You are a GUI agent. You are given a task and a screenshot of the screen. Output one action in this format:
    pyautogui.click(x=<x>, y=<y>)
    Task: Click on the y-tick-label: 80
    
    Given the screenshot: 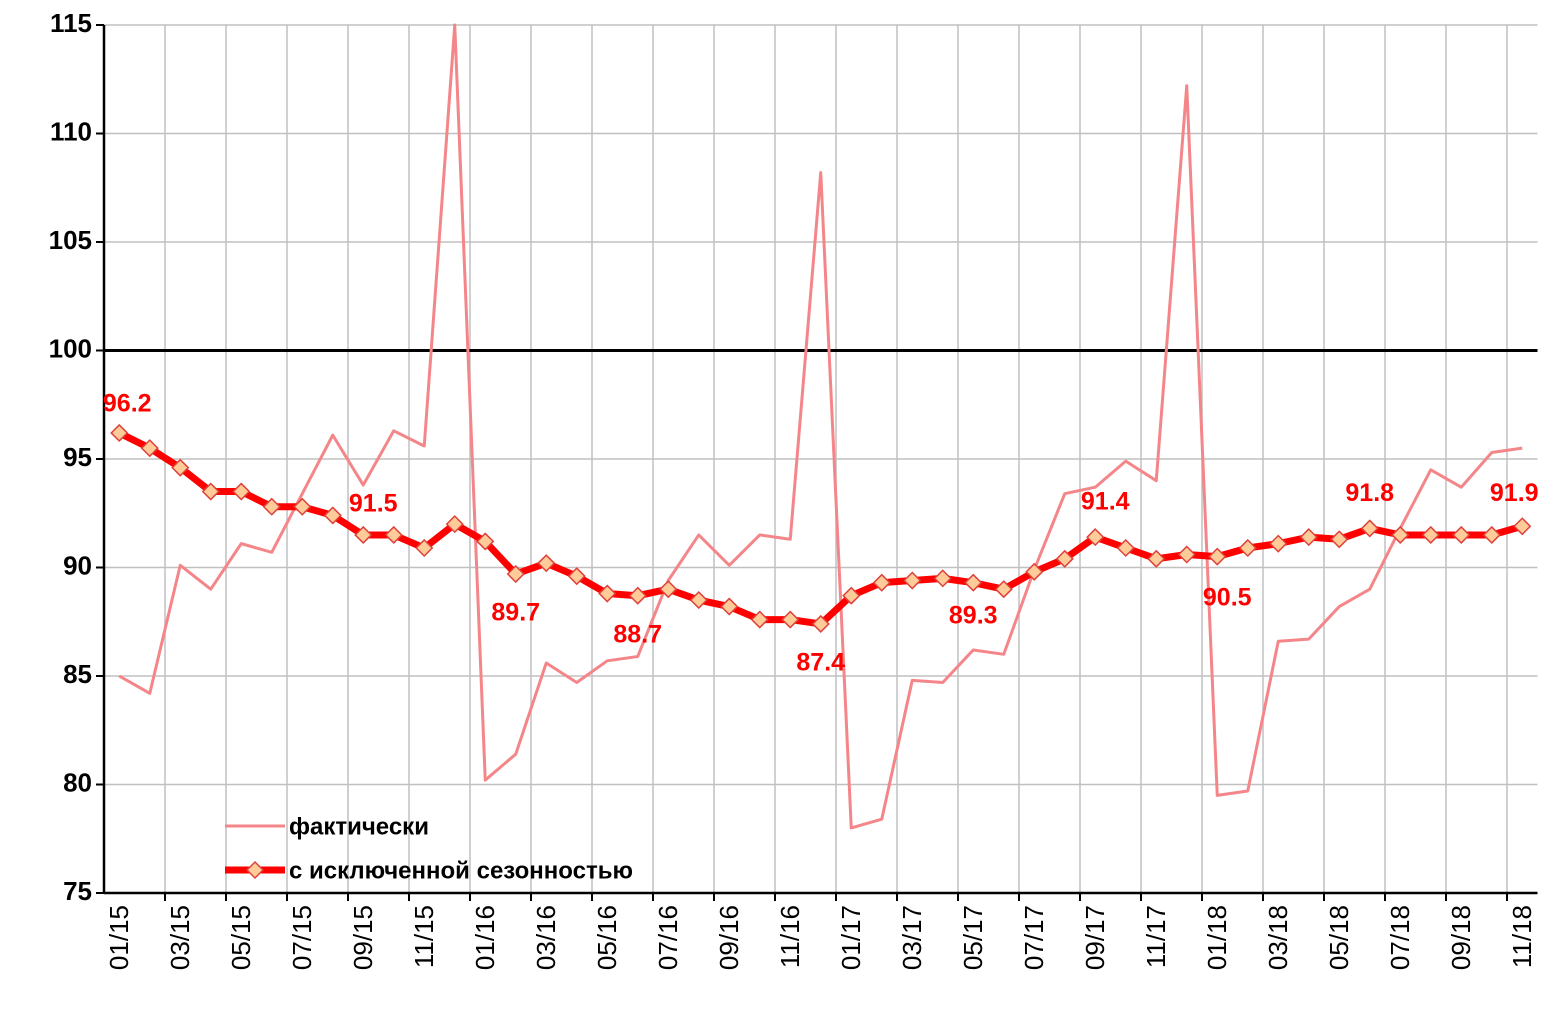 What is the action you would take?
    pyautogui.click(x=77, y=782)
    